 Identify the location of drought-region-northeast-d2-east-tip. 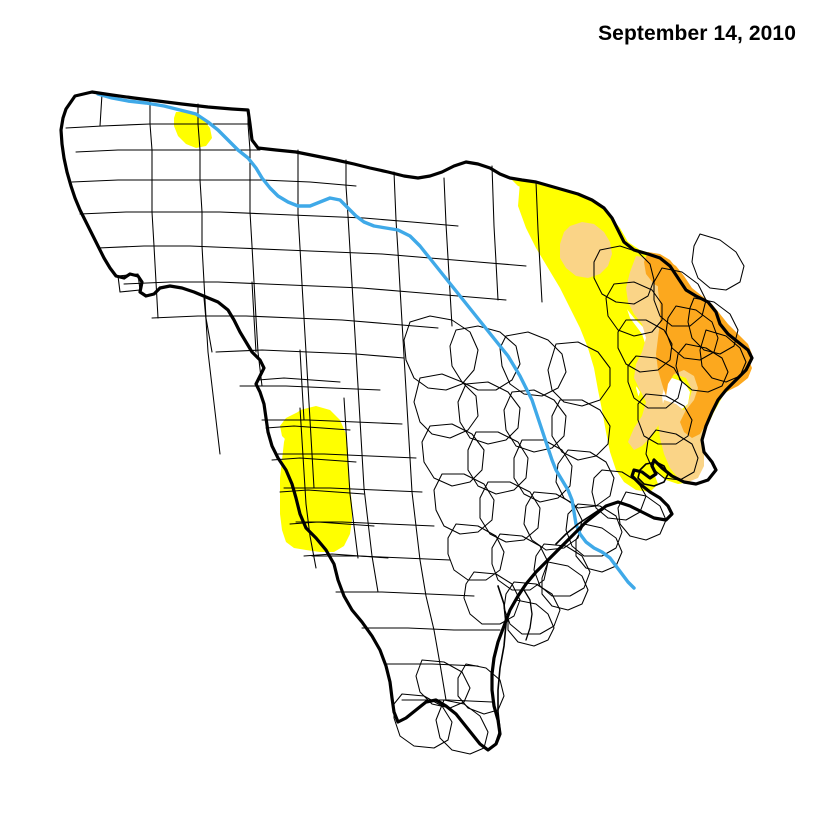
(730, 369).